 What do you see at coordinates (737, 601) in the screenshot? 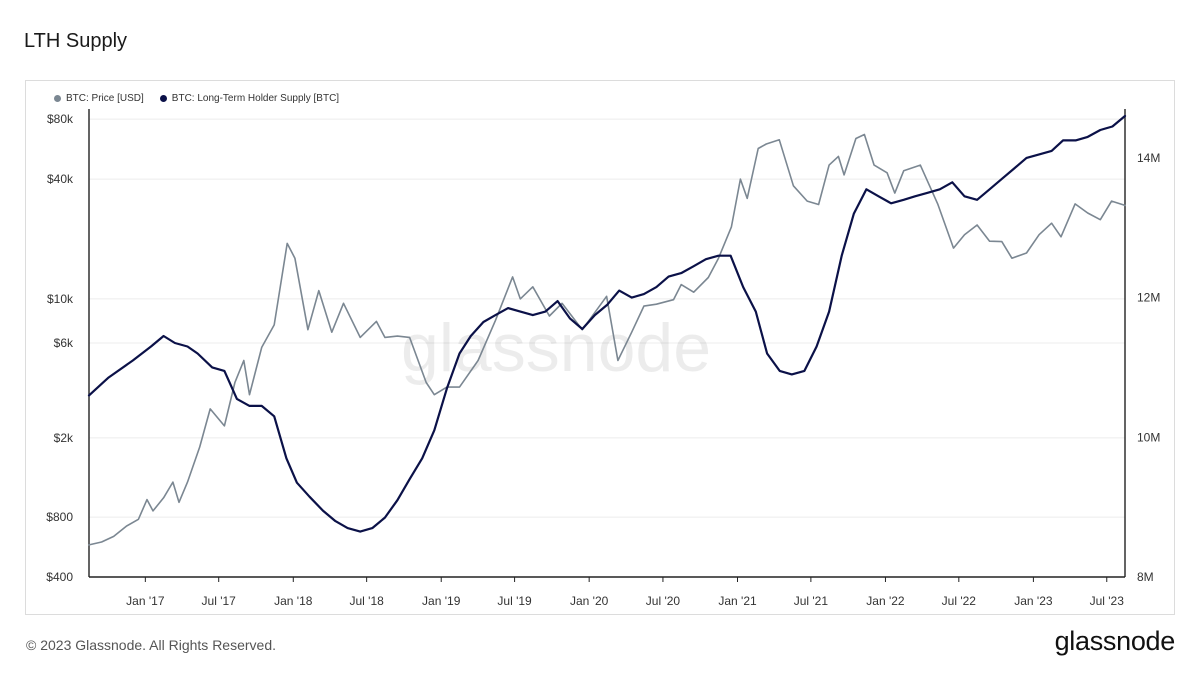
I see `x-tick-label: Jan '21` at bounding box center [737, 601].